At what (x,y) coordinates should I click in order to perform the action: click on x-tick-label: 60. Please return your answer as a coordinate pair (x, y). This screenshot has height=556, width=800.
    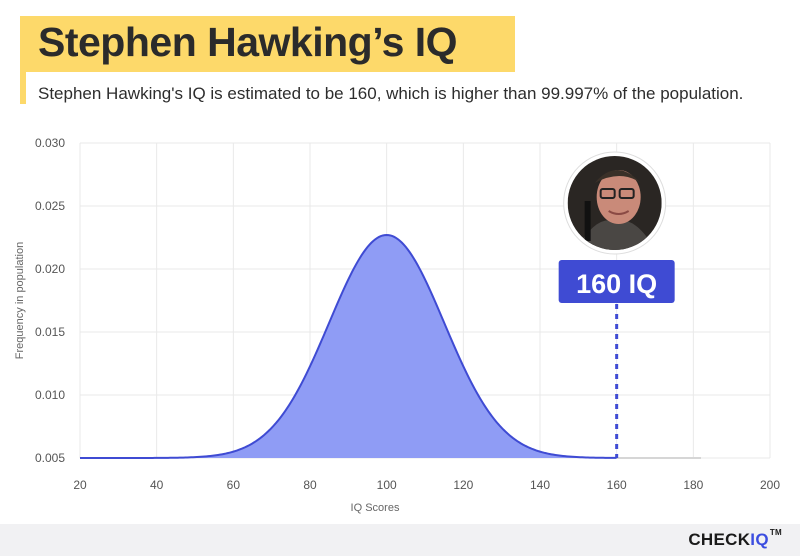
    Looking at the image, I should click on (234, 485).